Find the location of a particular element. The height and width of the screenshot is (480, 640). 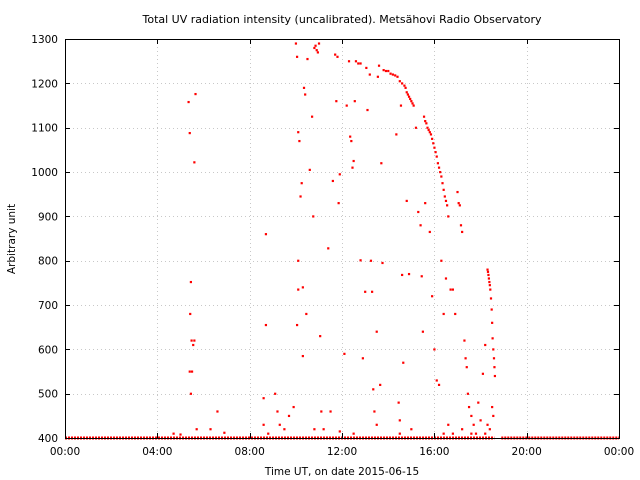

y-tick-label: 1300 is located at coordinates (44, 40).